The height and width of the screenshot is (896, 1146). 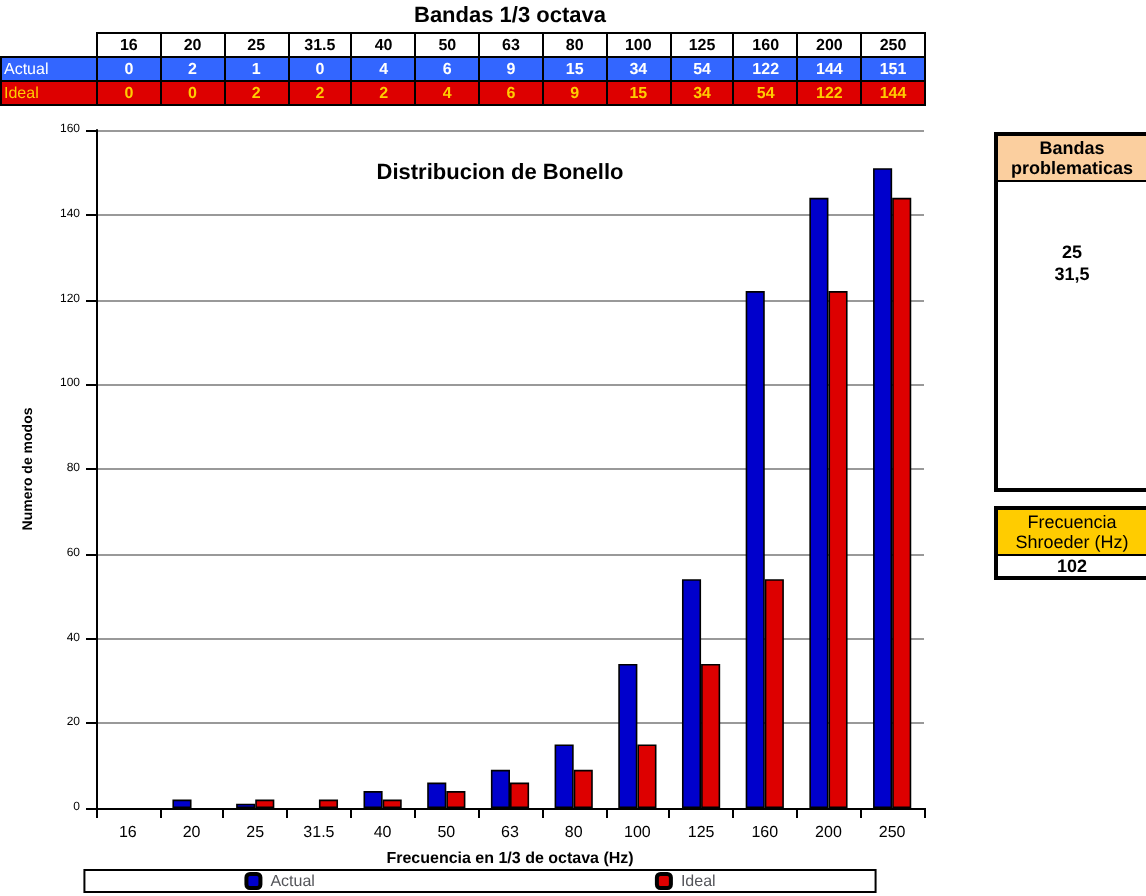 I want to click on x-tick-label: 16, so click(x=128, y=832).